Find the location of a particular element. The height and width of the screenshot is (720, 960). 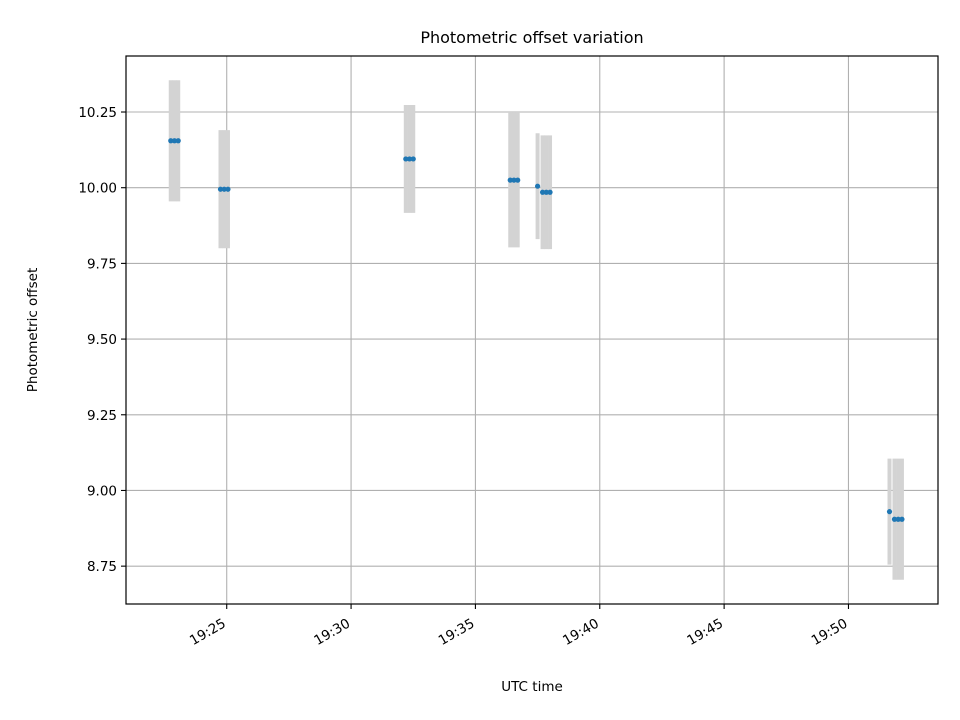

y-axis-label: Photometric offset is located at coordinates (33, 330).